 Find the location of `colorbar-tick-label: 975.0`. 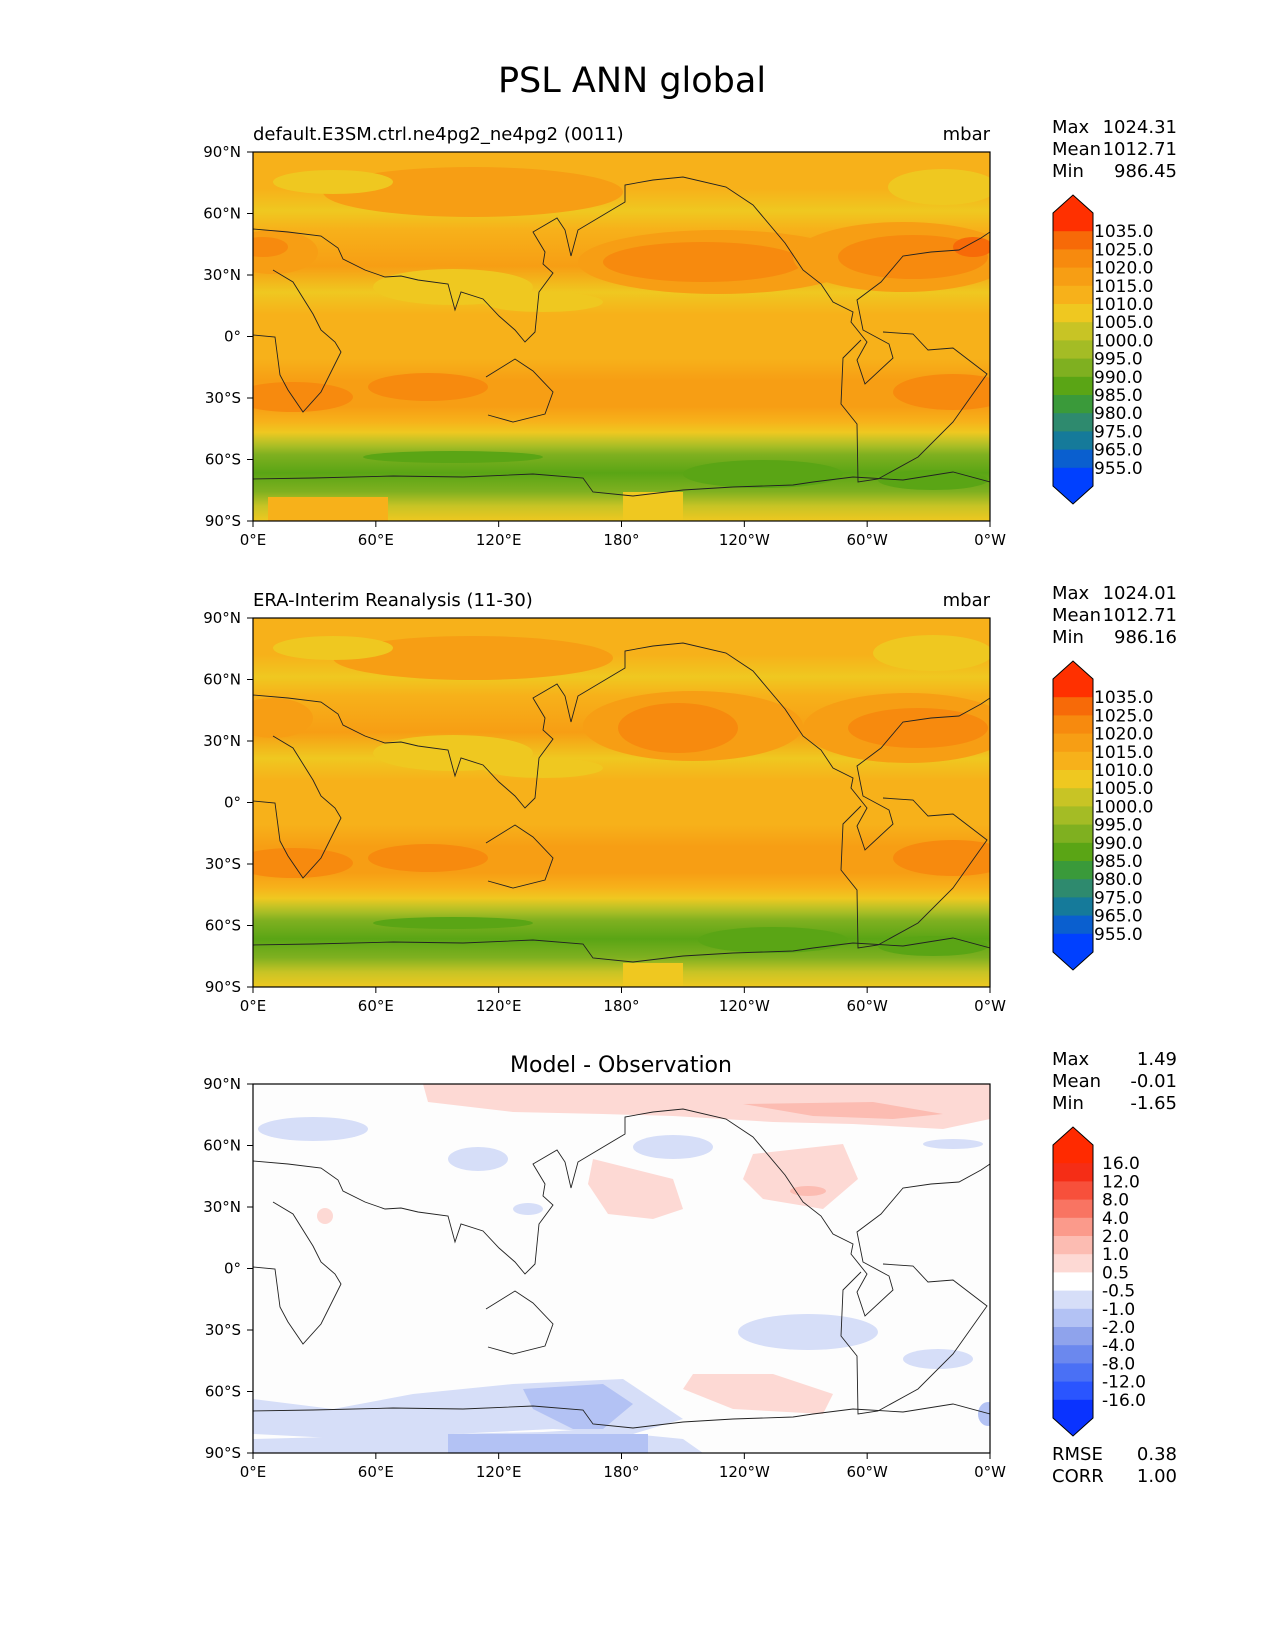

colorbar-tick-label: 975.0 is located at coordinates (1118, 432).